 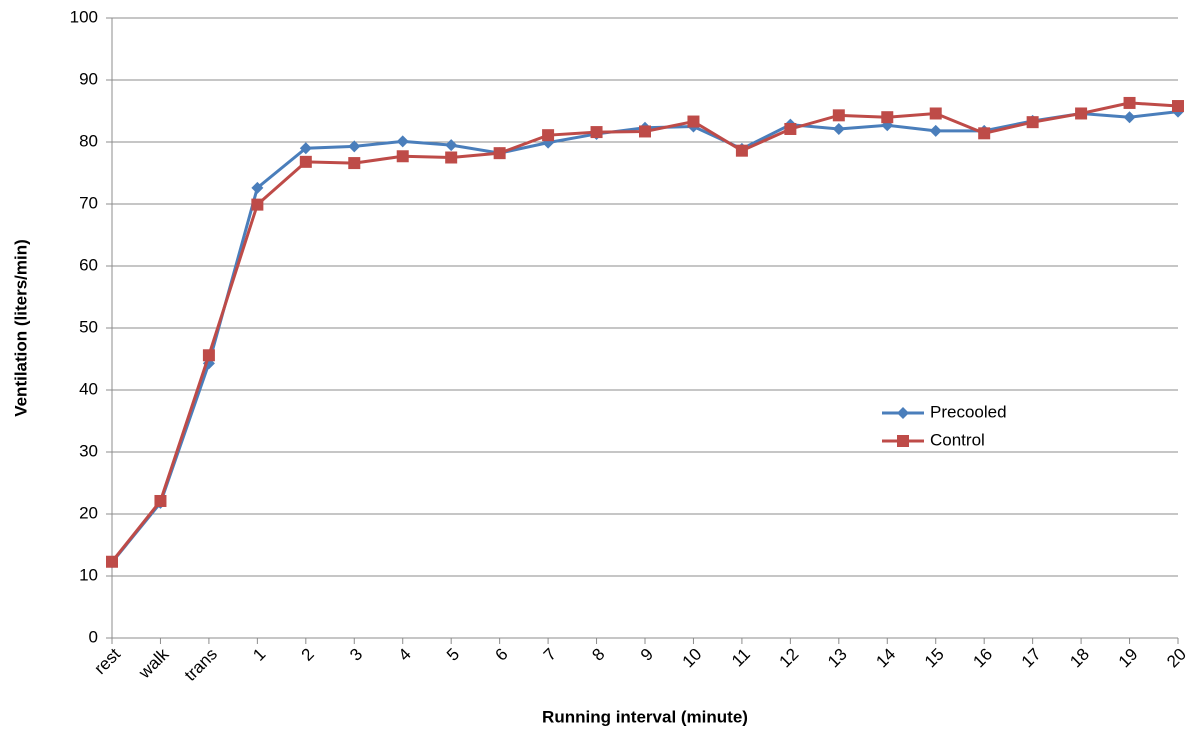 I want to click on x-tick-label: 12, so click(x=789, y=658).